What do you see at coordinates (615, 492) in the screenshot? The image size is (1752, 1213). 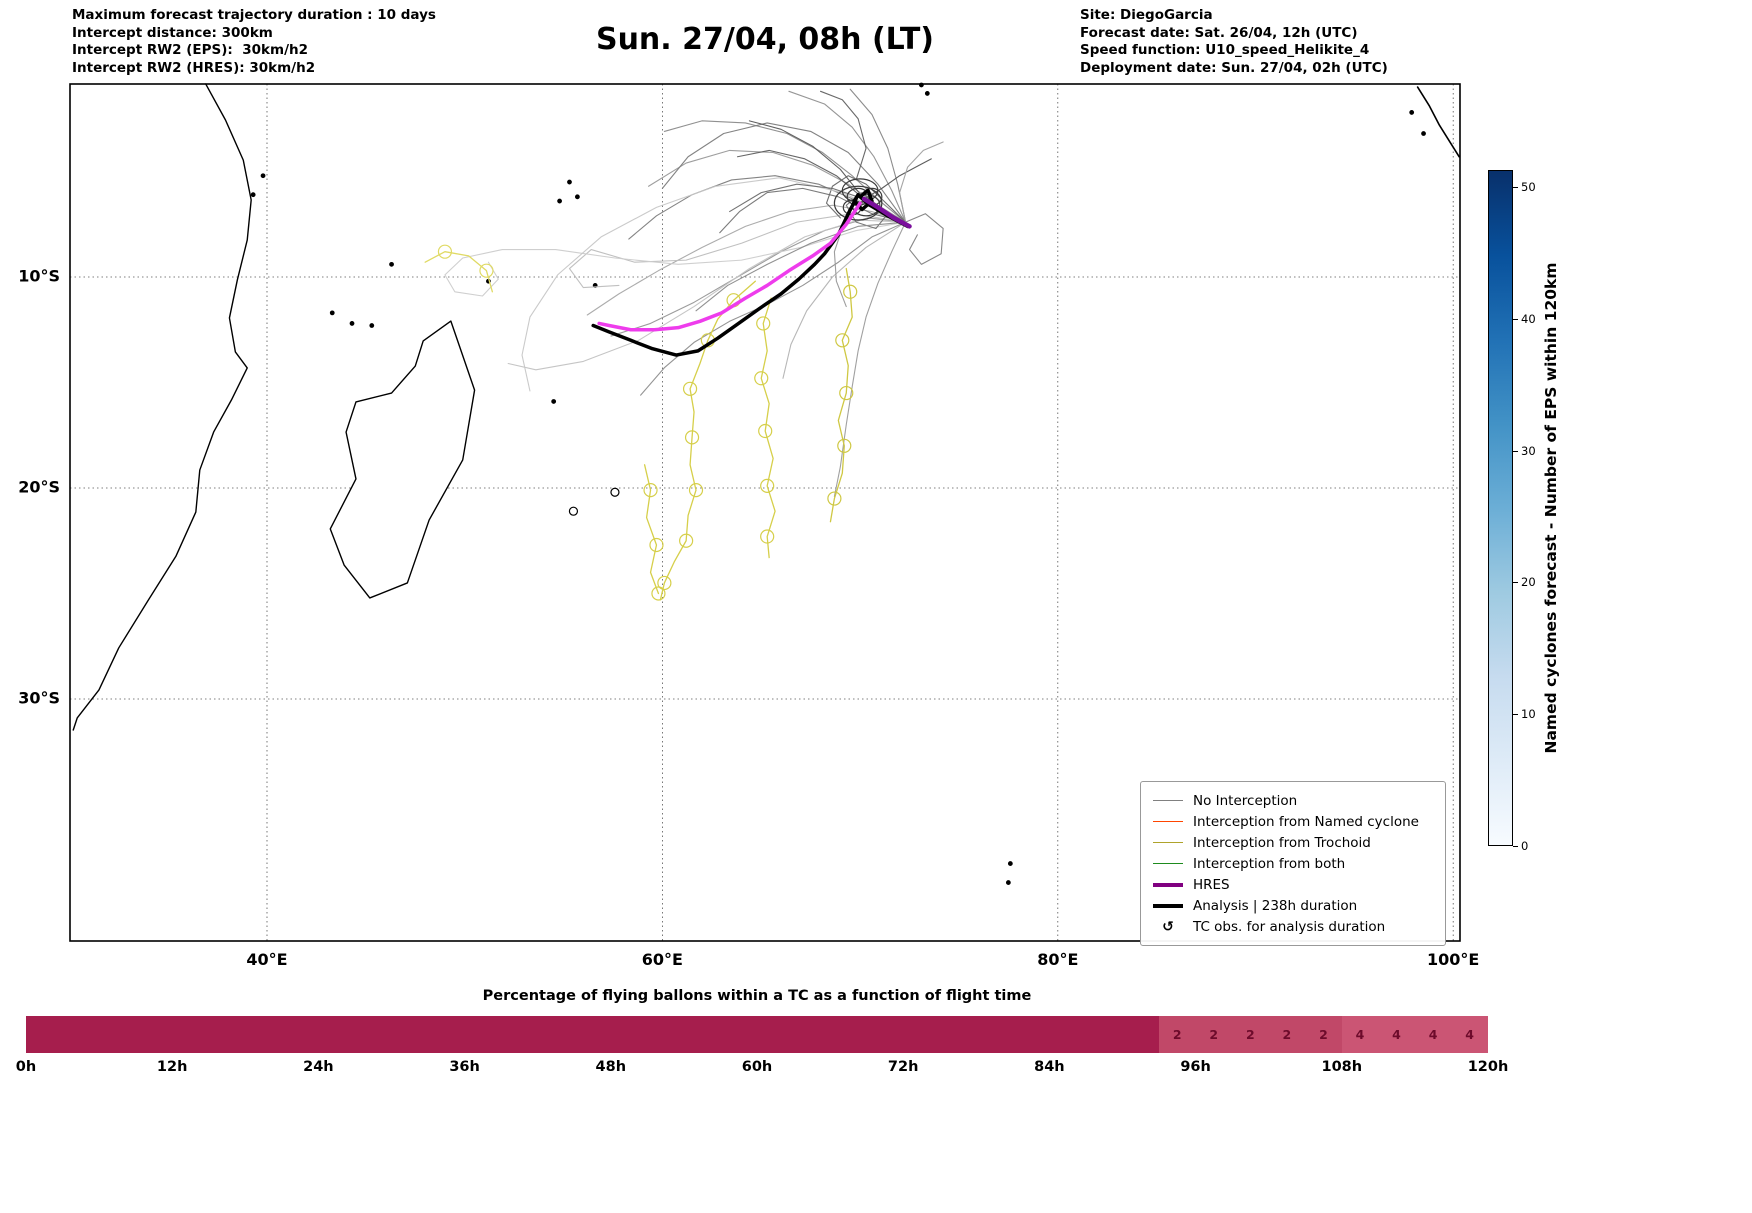 I see `island-ring` at bounding box center [615, 492].